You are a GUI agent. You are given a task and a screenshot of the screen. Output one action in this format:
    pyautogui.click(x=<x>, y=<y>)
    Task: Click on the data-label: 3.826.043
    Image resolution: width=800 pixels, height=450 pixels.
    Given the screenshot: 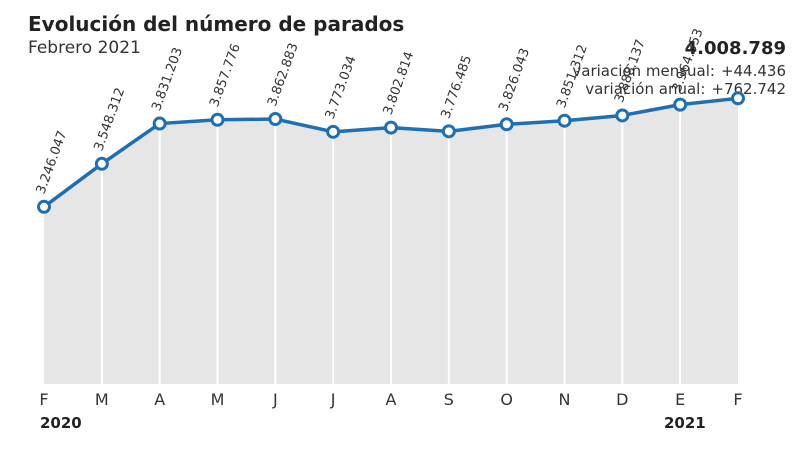 What is the action you would take?
    pyautogui.click(x=514, y=79)
    